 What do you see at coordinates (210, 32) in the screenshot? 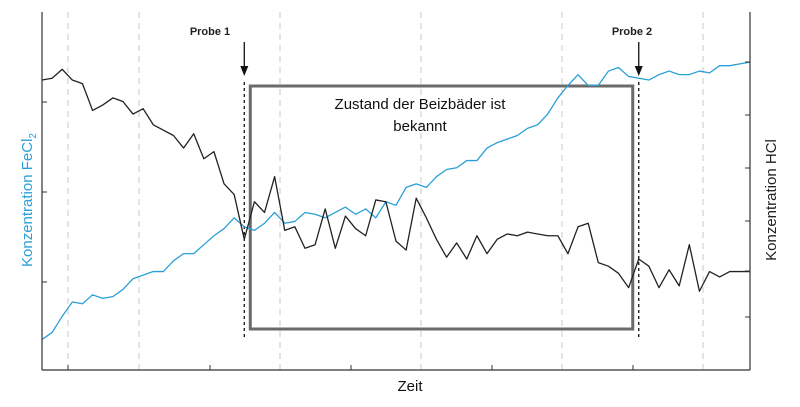
I see `probe-1-label: Probe 1` at bounding box center [210, 32].